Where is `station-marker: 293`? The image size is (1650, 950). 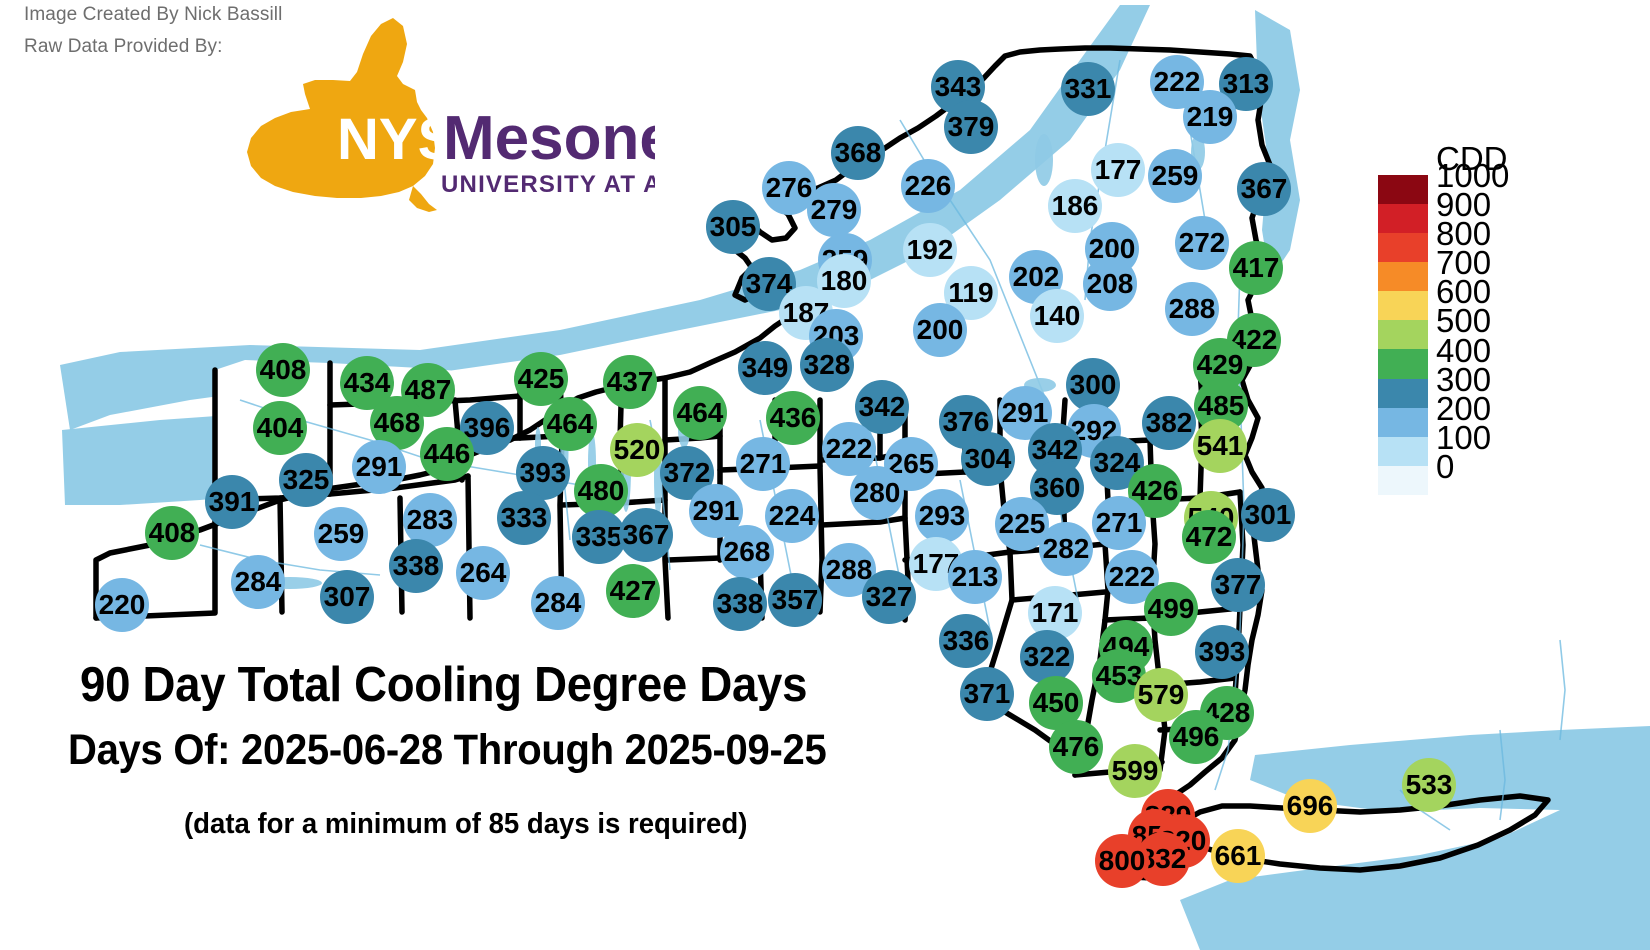 station-marker: 293 is located at coordinates (942, 516).